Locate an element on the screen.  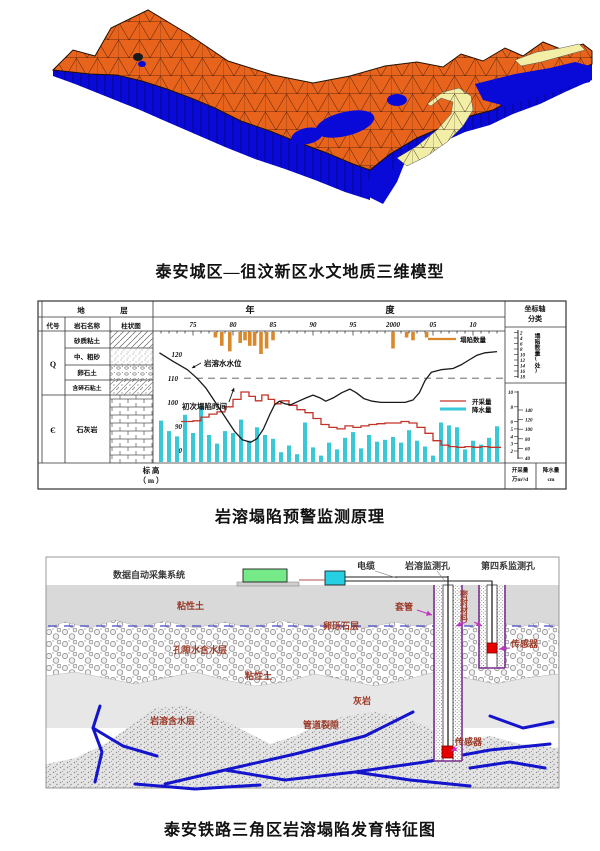
axis-panel-title: 坐标轴 is located at coordinates (535, 308).